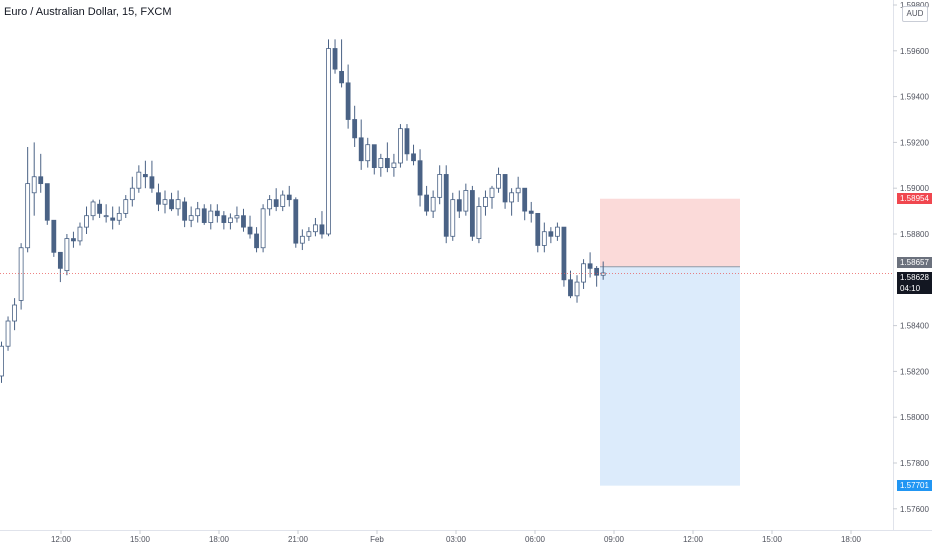 The height and width of the screenshot is (550, 932). What do you see at coordinates (914, 486) in the screenshot?
I see `take-profit-price-tag: 1.57701` at bounding box center [914, 486].